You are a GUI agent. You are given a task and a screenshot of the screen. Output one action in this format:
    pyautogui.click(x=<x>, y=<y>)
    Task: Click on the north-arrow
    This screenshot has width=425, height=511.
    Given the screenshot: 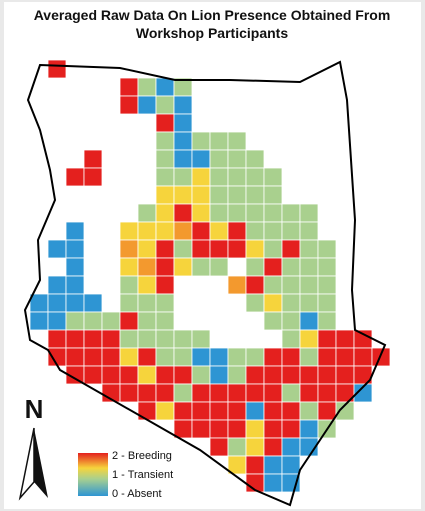 What is the action you would take?
    pyautogui.click(x=26, y=464)
    